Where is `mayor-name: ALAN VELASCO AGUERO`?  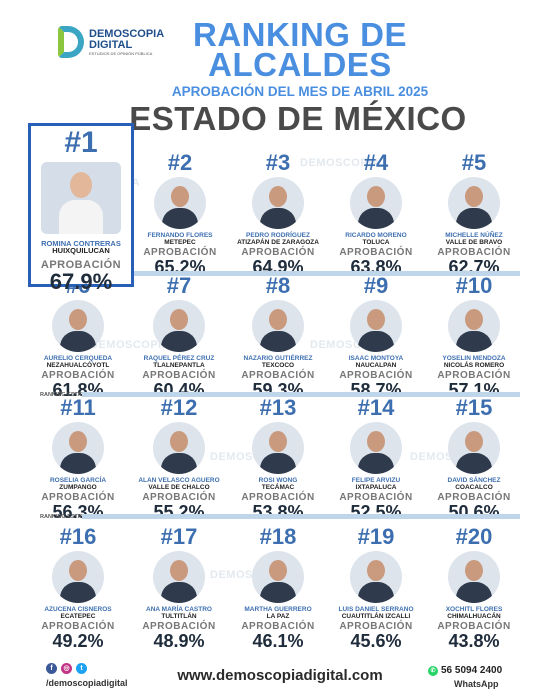
mayor-name: ALAN VELASCO AGUERO is located at coordinates (179, 480).